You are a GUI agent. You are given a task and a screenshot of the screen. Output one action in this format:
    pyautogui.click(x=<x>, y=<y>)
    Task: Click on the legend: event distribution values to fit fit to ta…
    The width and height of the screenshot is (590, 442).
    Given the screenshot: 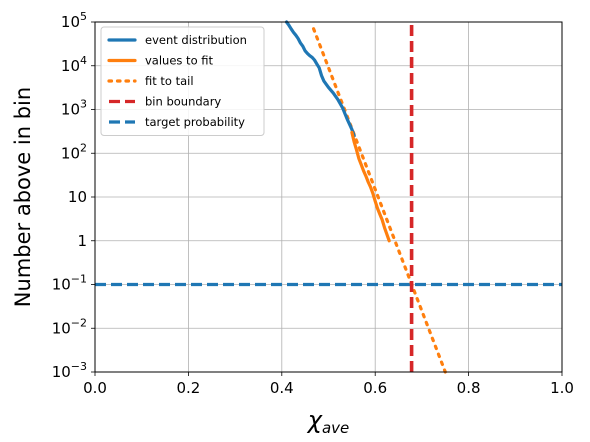 What is the action you would take?
    pyautogui.click(x=182, y=81)
    